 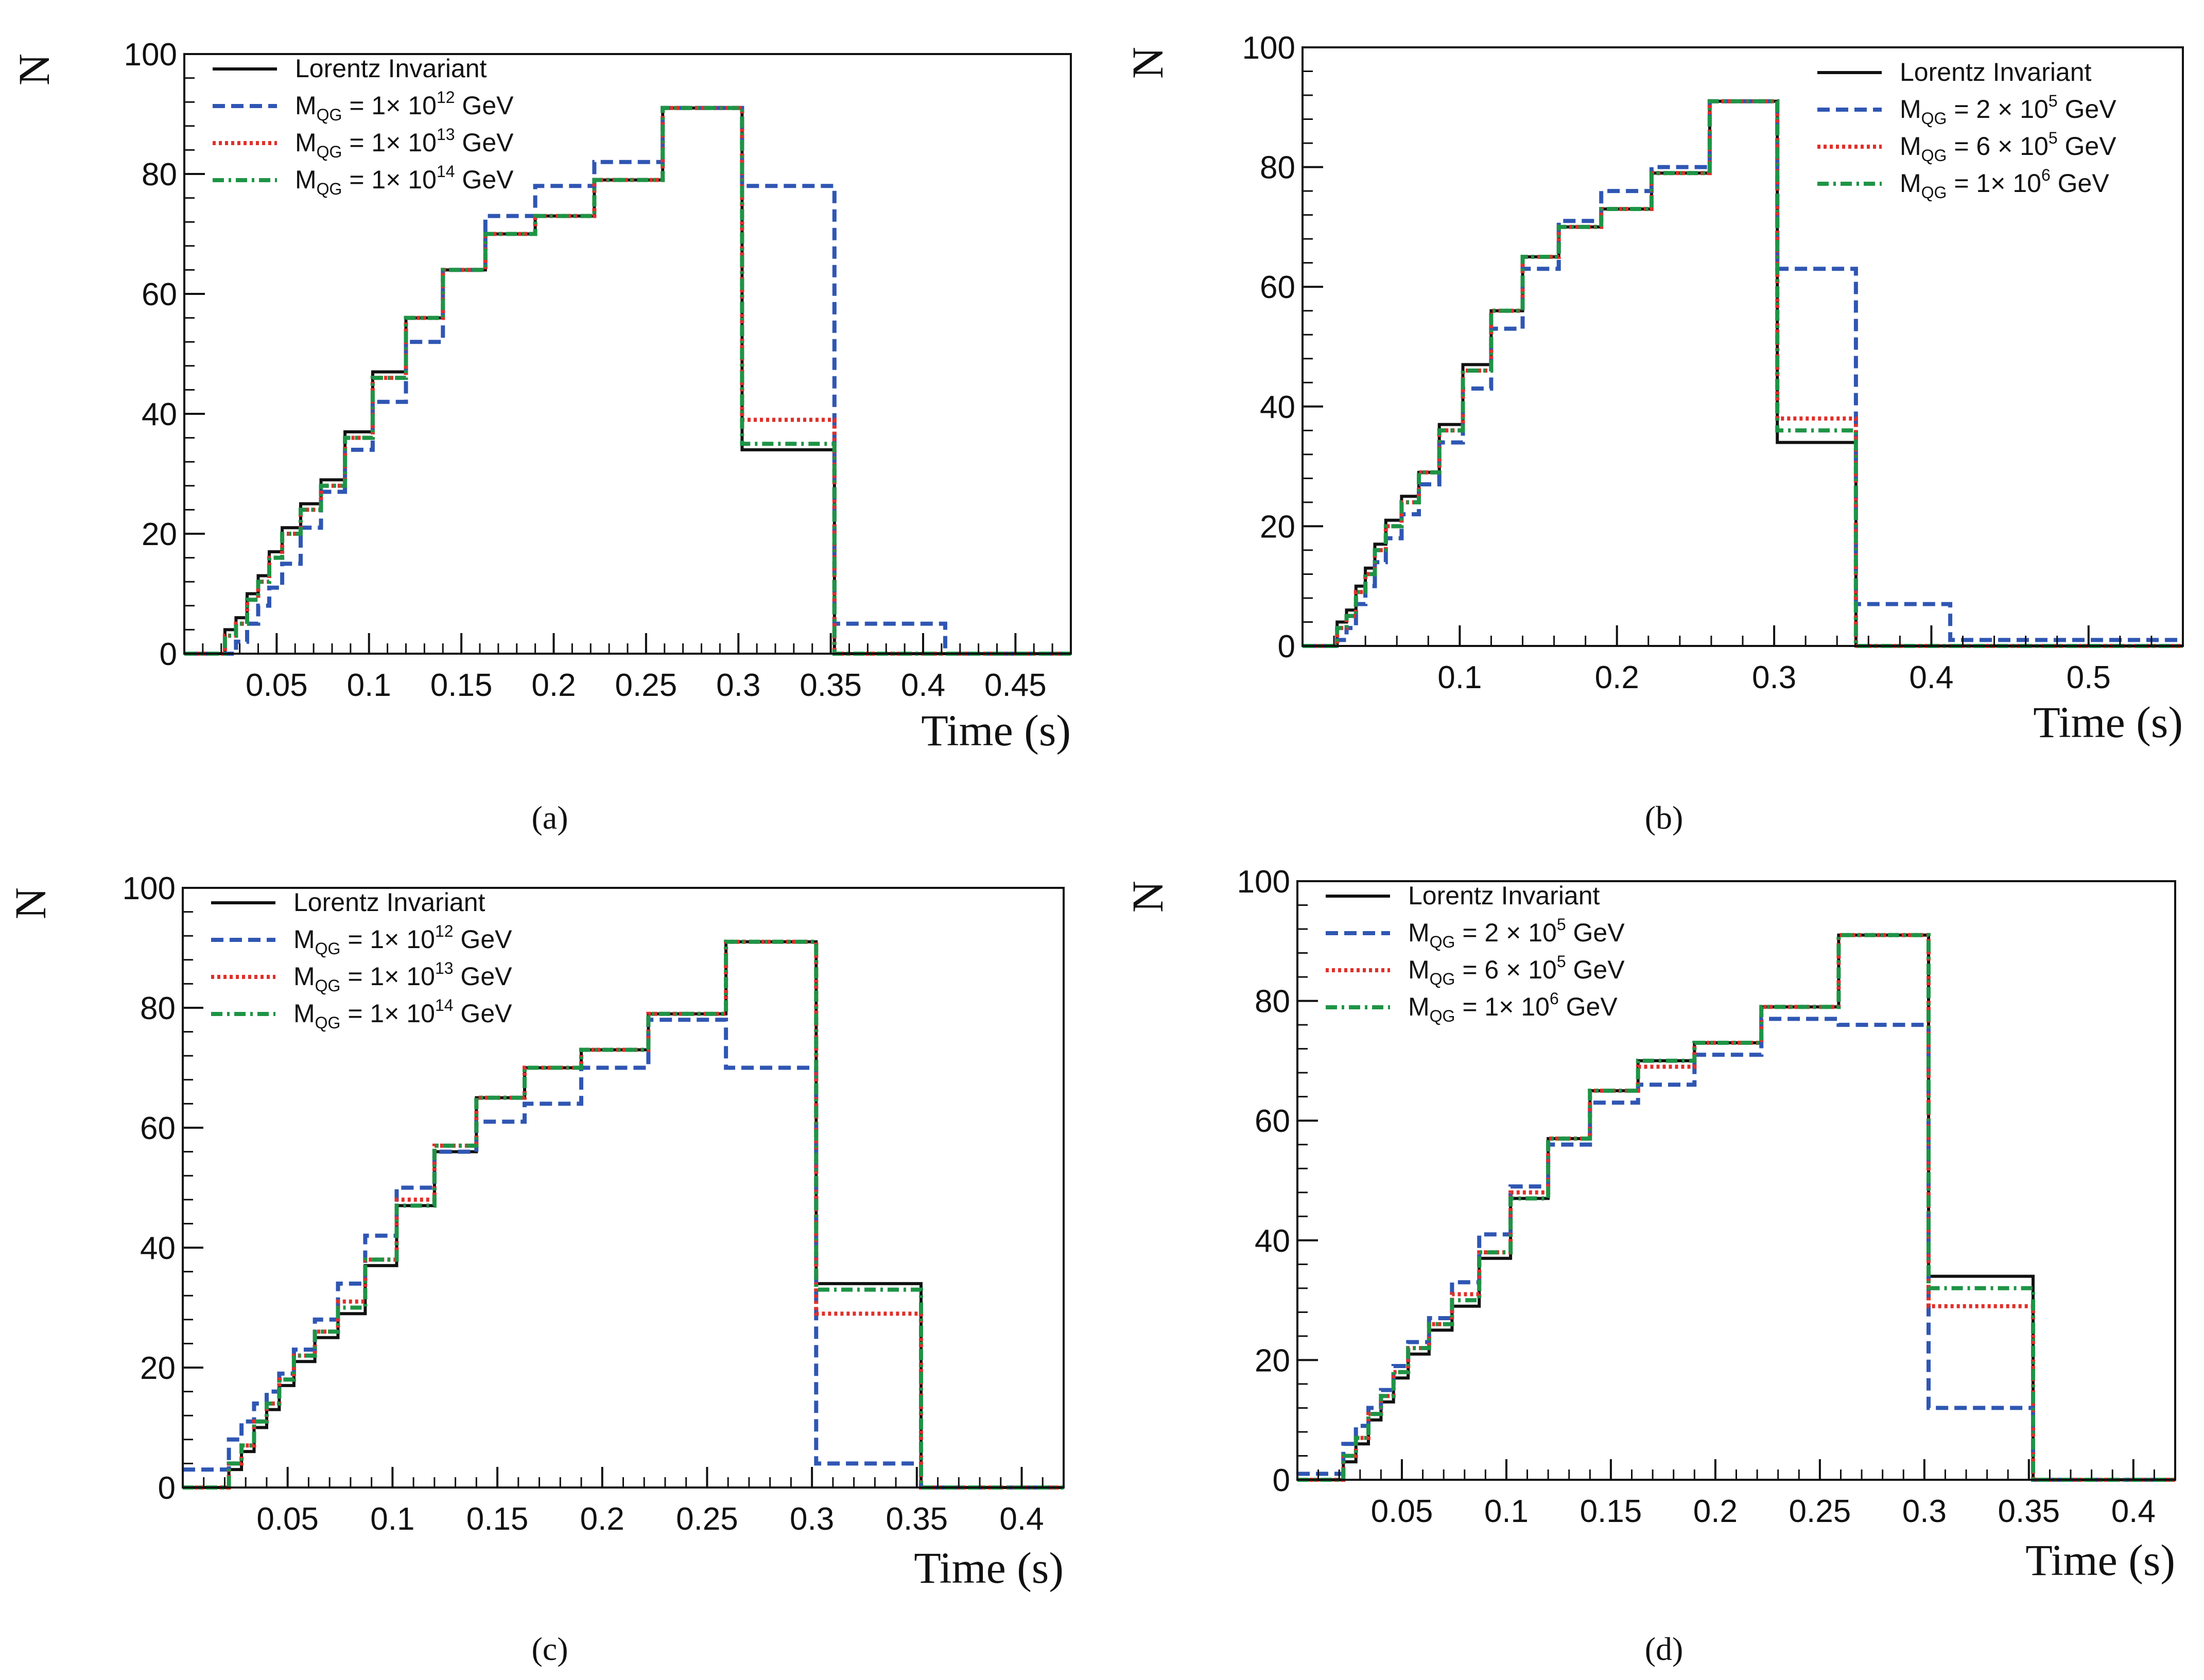 I want to click on x-tick-label: 0.5, so click(x=2089, y=677).